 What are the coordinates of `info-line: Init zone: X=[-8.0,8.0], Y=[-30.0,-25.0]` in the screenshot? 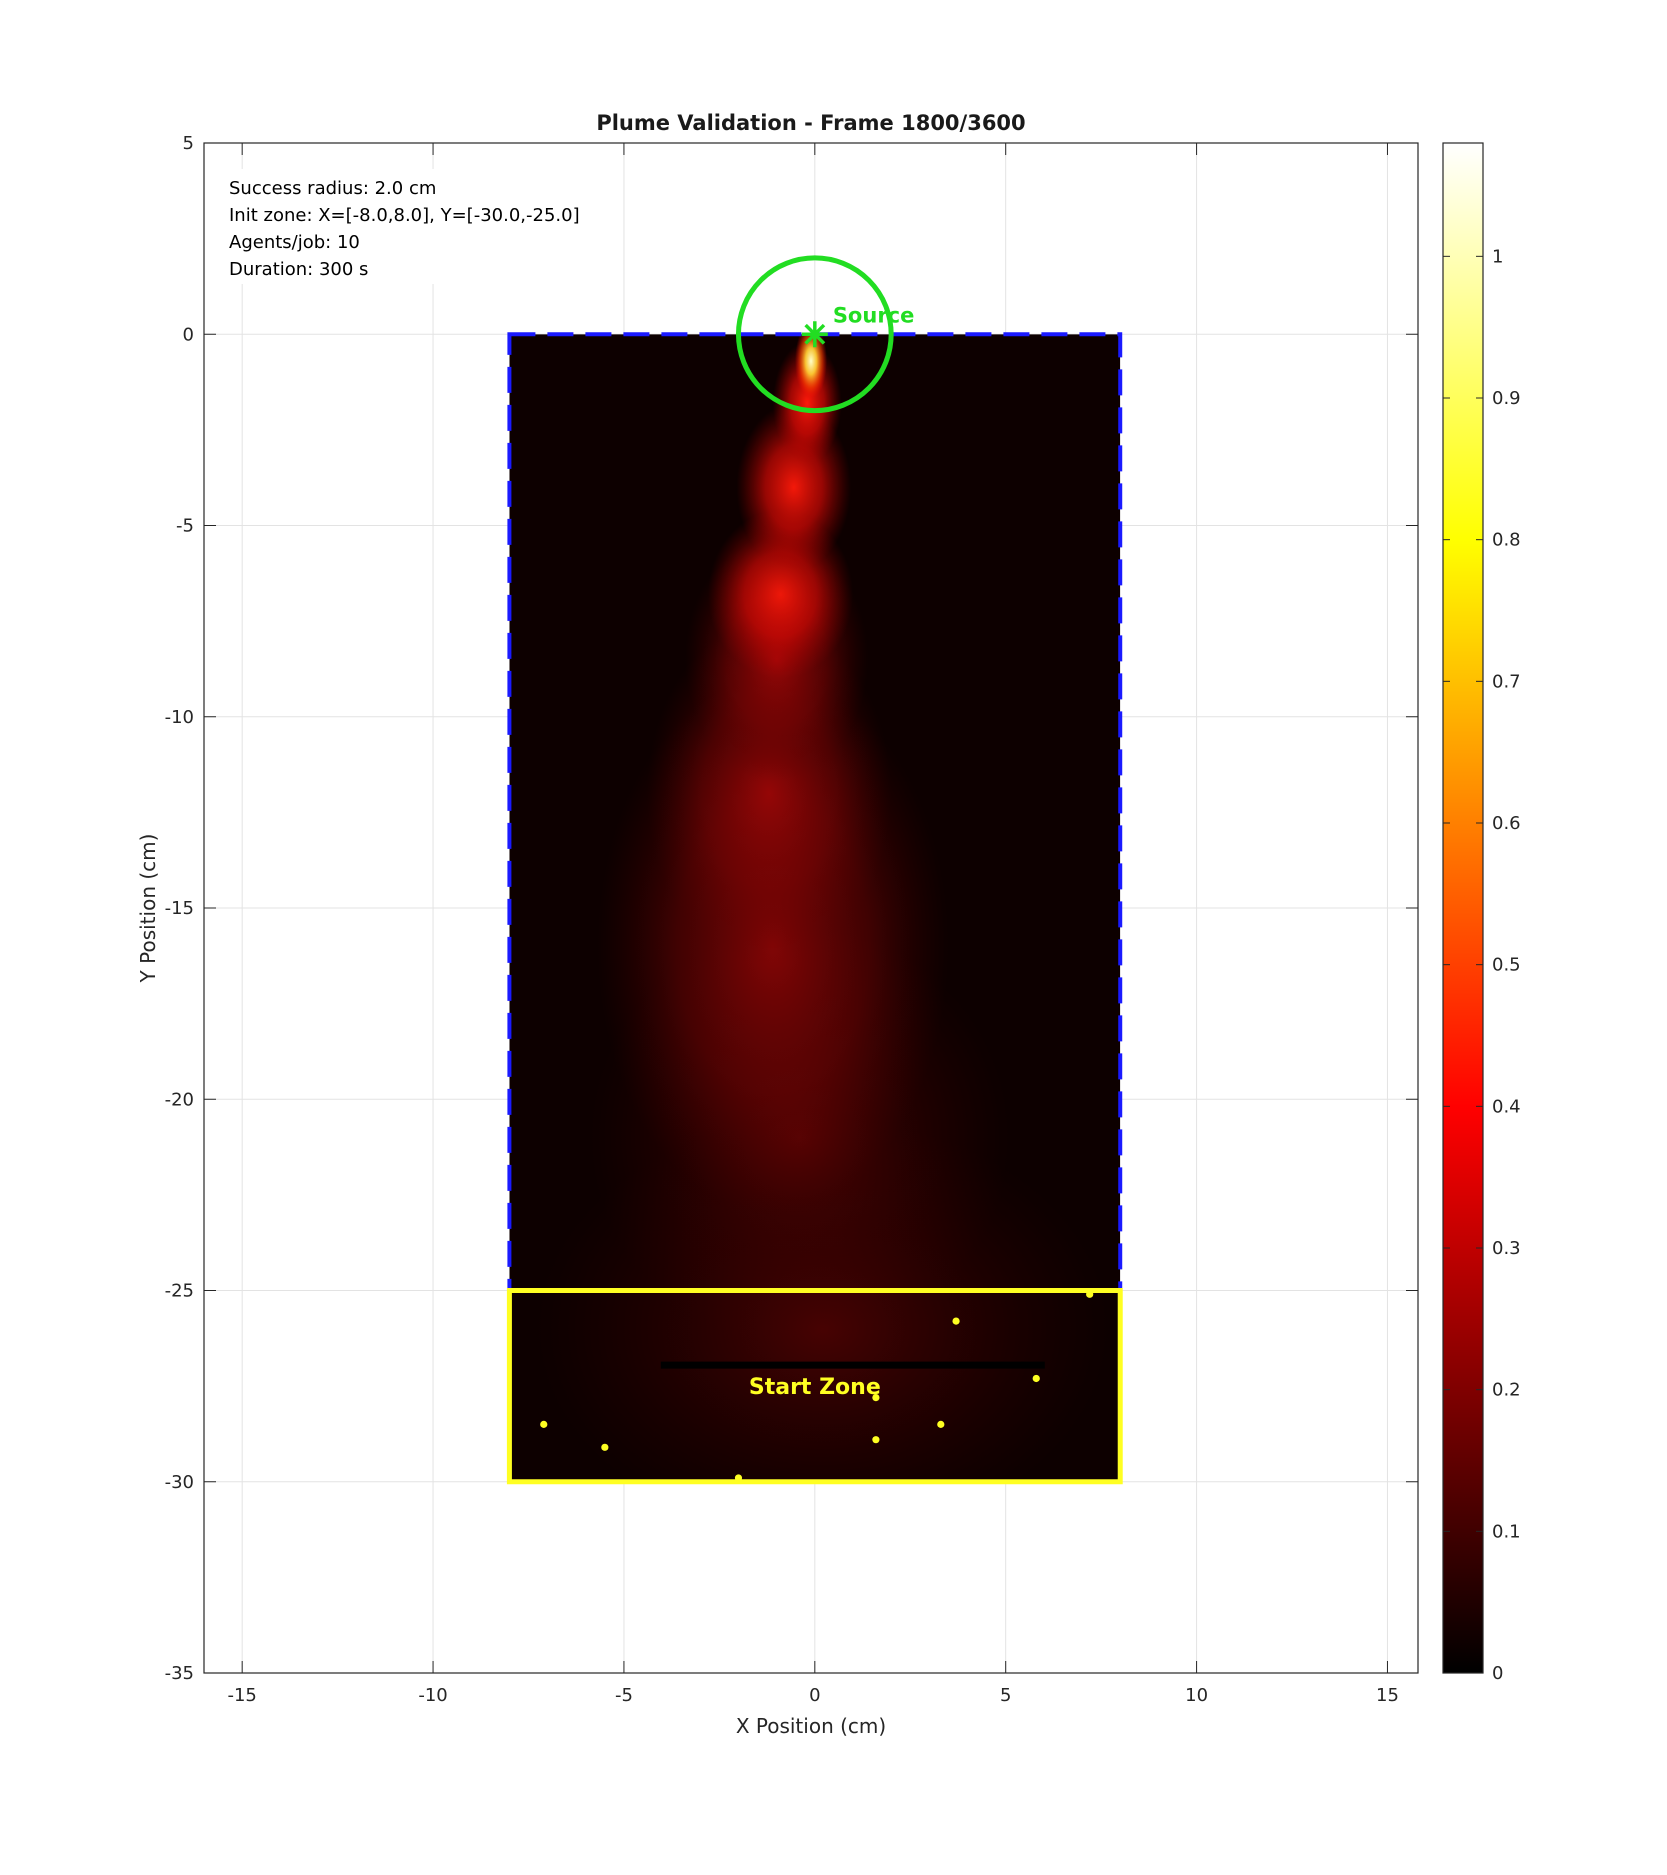 It's located at (404, 215).